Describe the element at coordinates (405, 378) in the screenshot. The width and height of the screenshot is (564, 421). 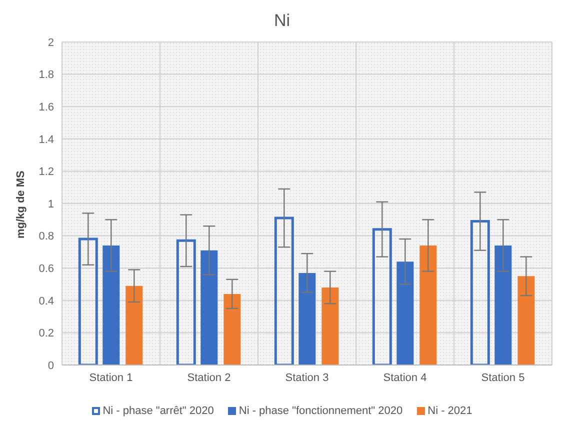
I see `x-tick-label: Station 4` at that location.